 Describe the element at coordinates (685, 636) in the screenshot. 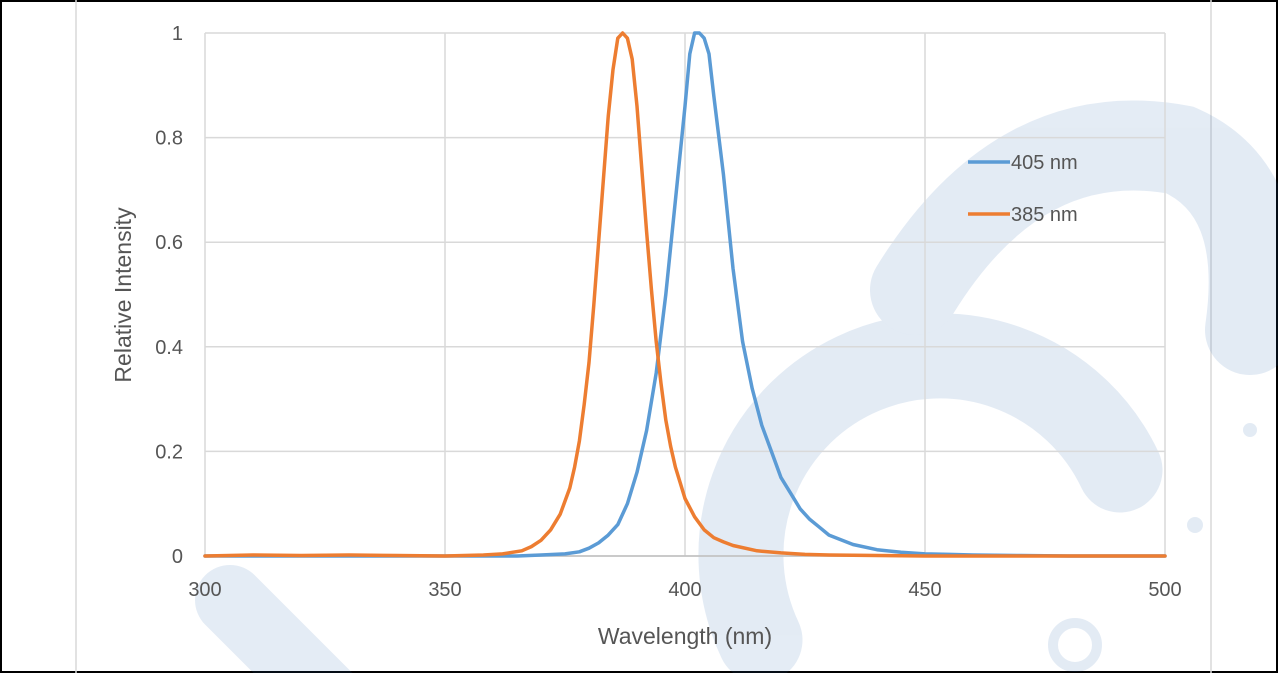

I see `x-axis-title: Wavelength (nm)` at that location.